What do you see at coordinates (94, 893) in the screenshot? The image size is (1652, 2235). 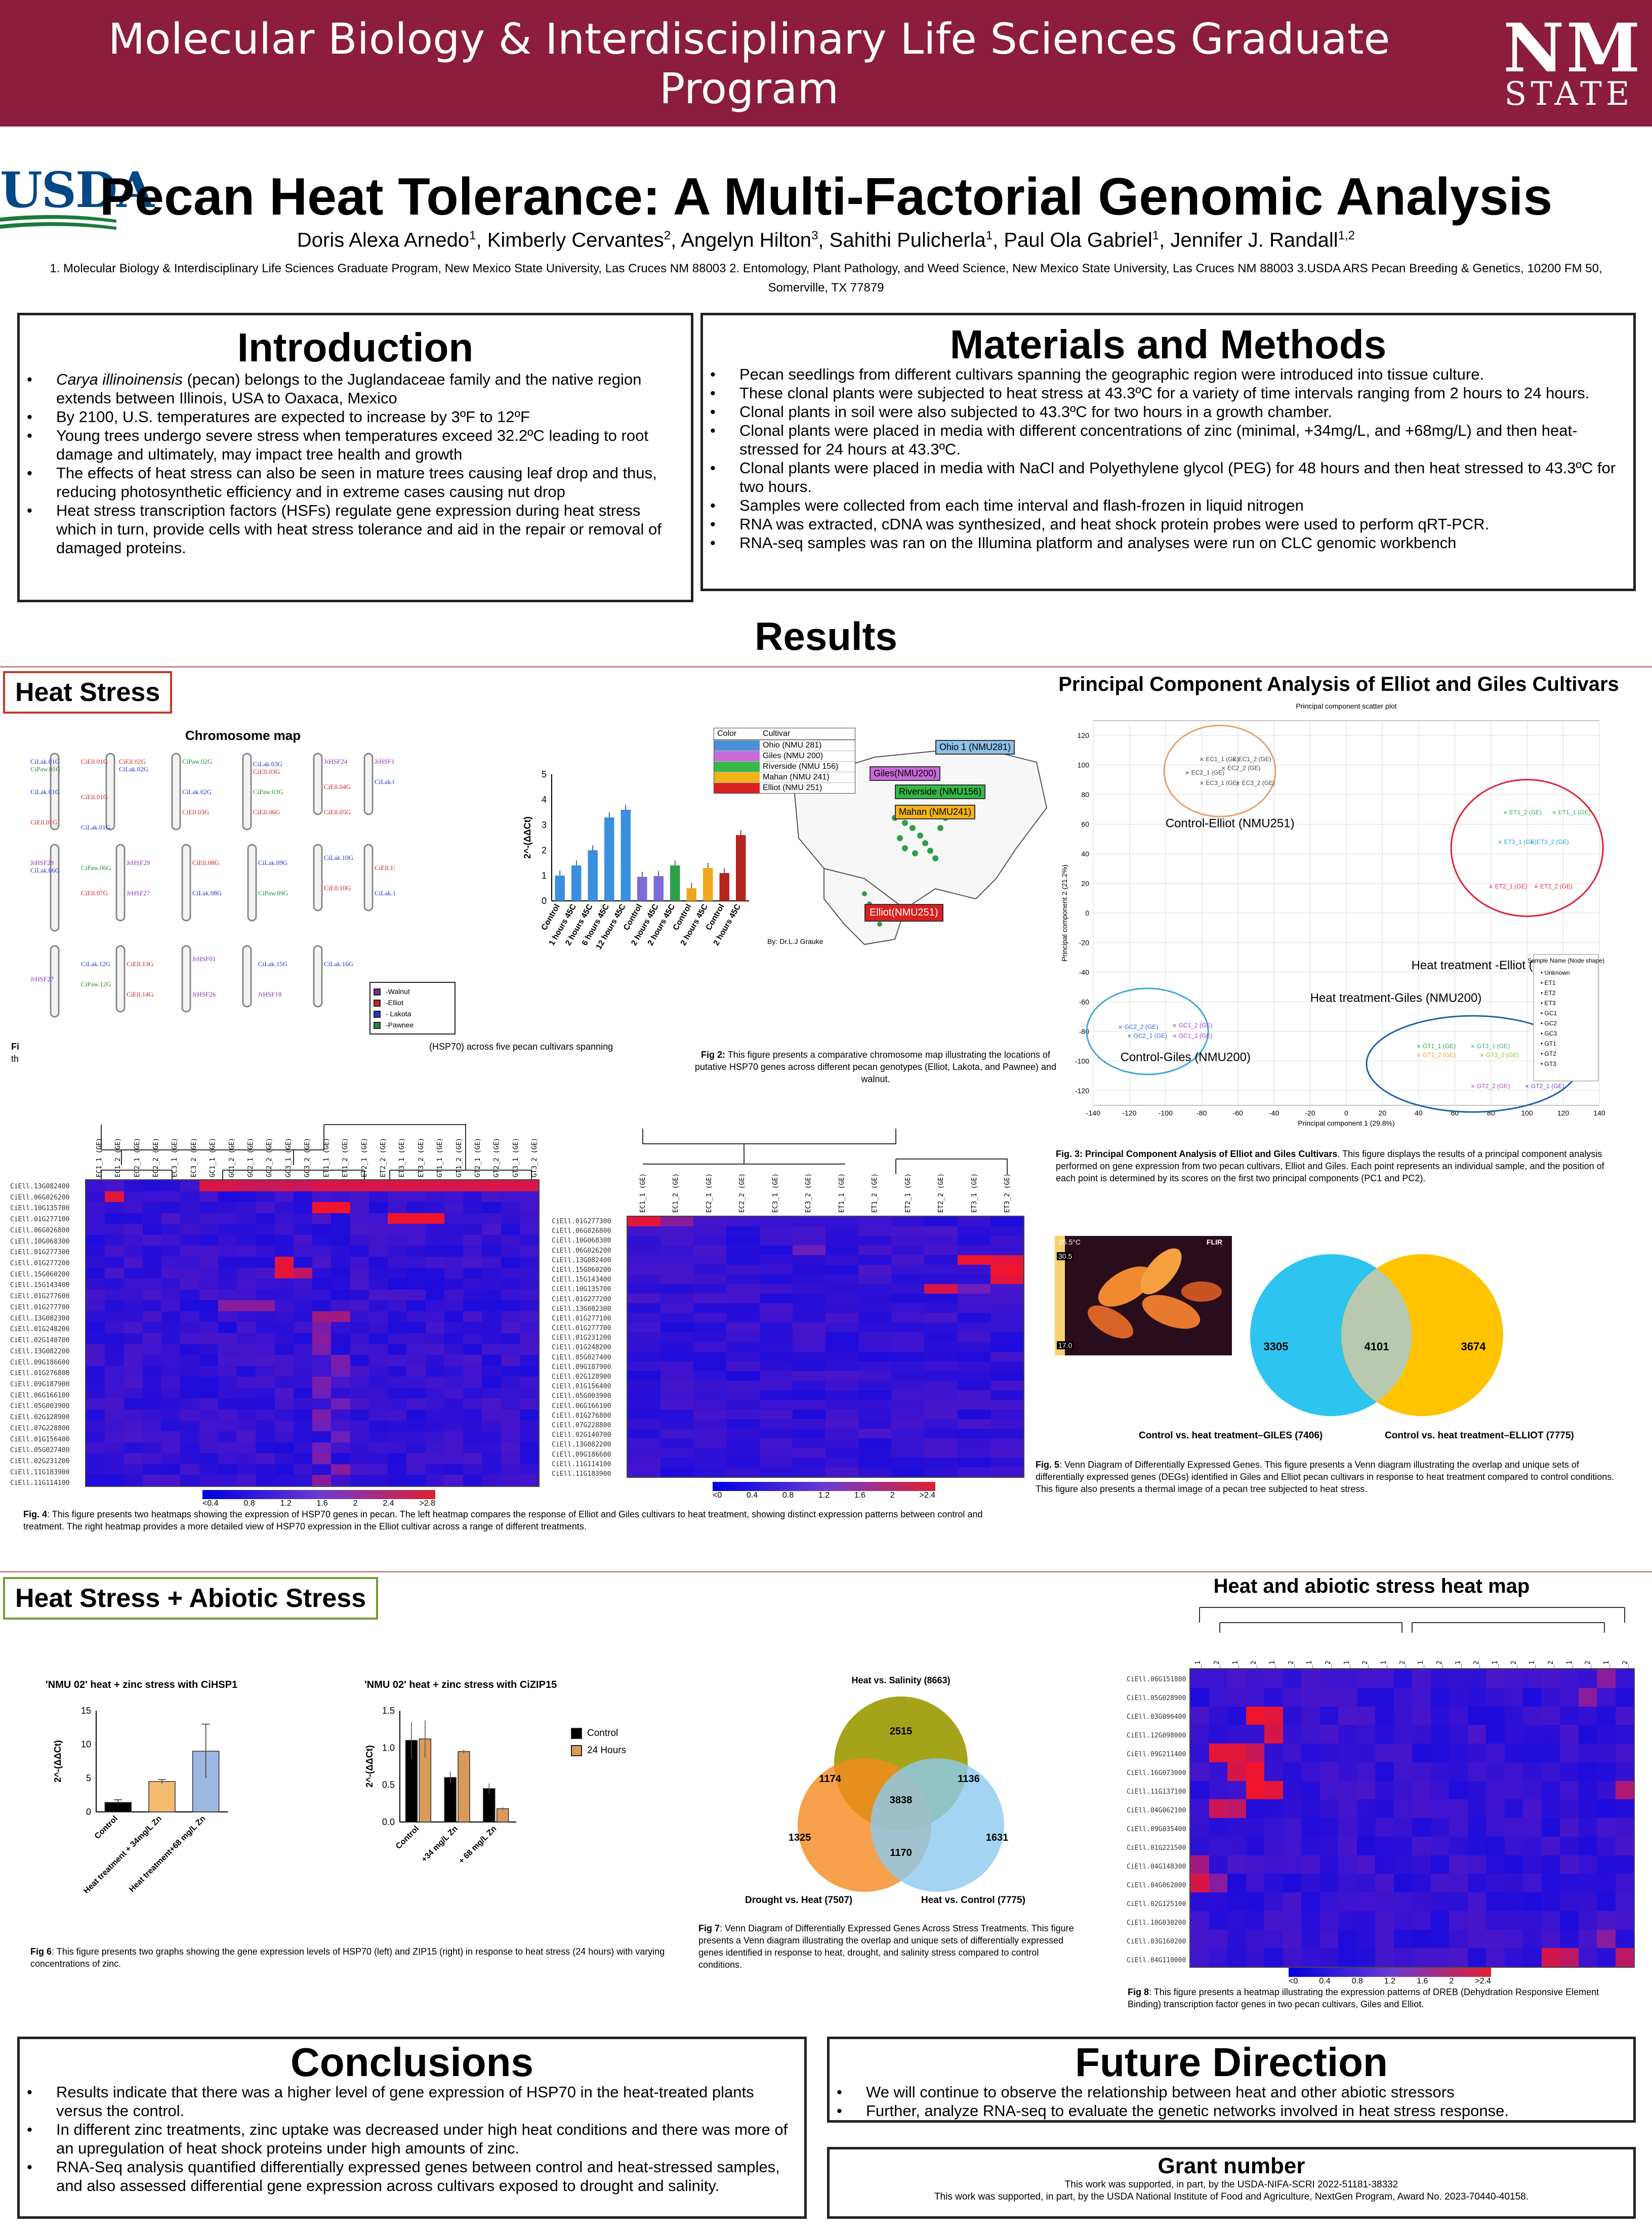 I see `svg-text: CiEll.07G` at bounding box center [94, 893].